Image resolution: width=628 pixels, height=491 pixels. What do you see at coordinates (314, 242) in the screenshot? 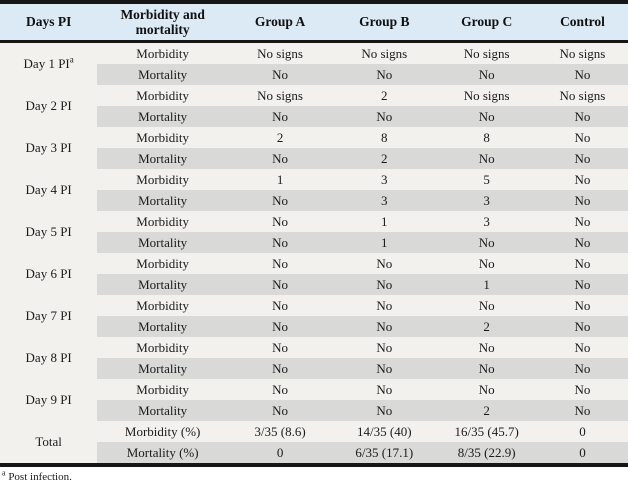
I see `mortality-row: Mortality No 1 No No` at bounding box center [314, 242].